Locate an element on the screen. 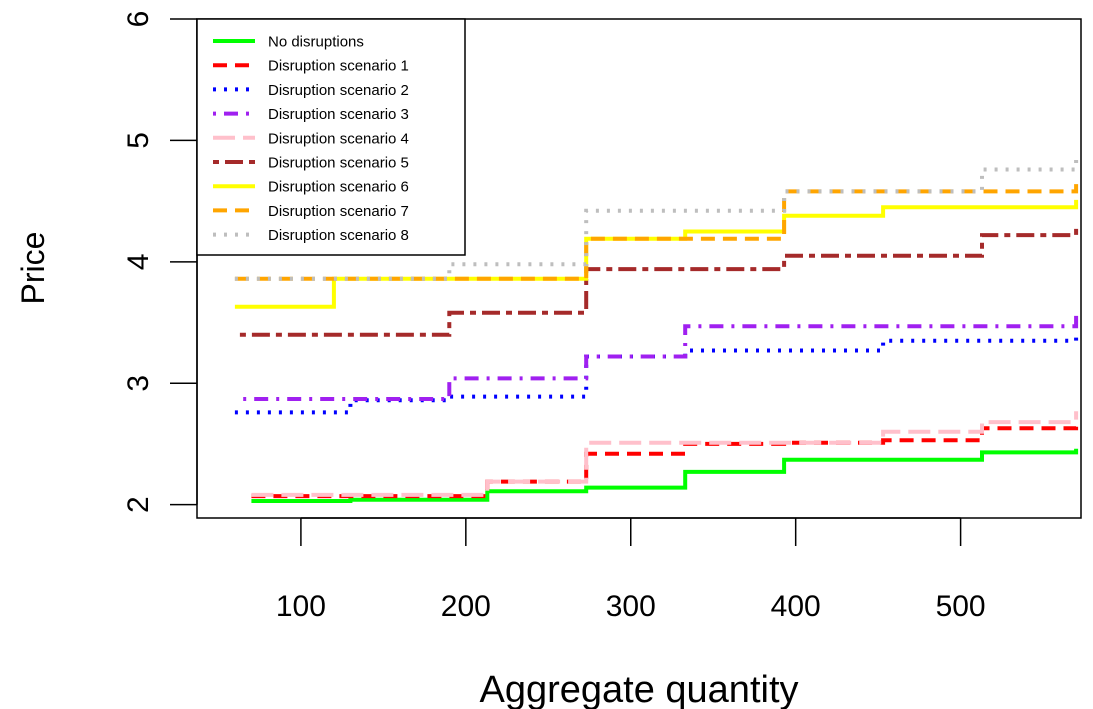  x-tick-label: 200 is located at coordinates (466, 606).